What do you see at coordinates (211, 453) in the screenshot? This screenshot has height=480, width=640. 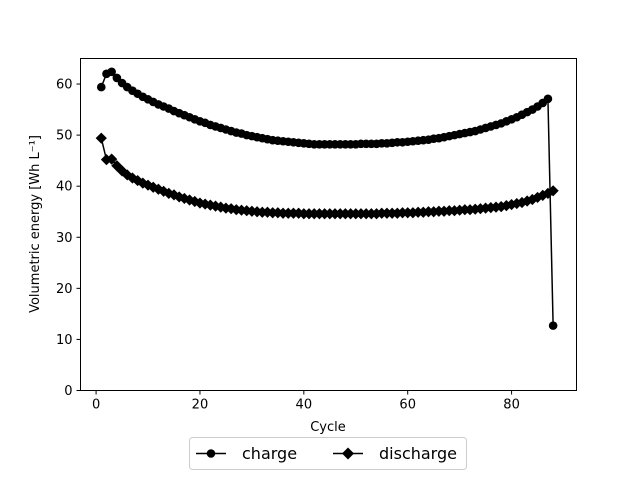 I see `legend-charge-marker` at bounding box center [211, 453].